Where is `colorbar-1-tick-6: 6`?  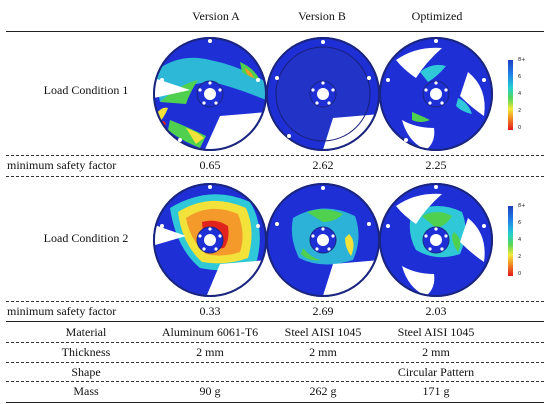
colorbar-1-tick-6: 6 is located at coordinates (520, 77).